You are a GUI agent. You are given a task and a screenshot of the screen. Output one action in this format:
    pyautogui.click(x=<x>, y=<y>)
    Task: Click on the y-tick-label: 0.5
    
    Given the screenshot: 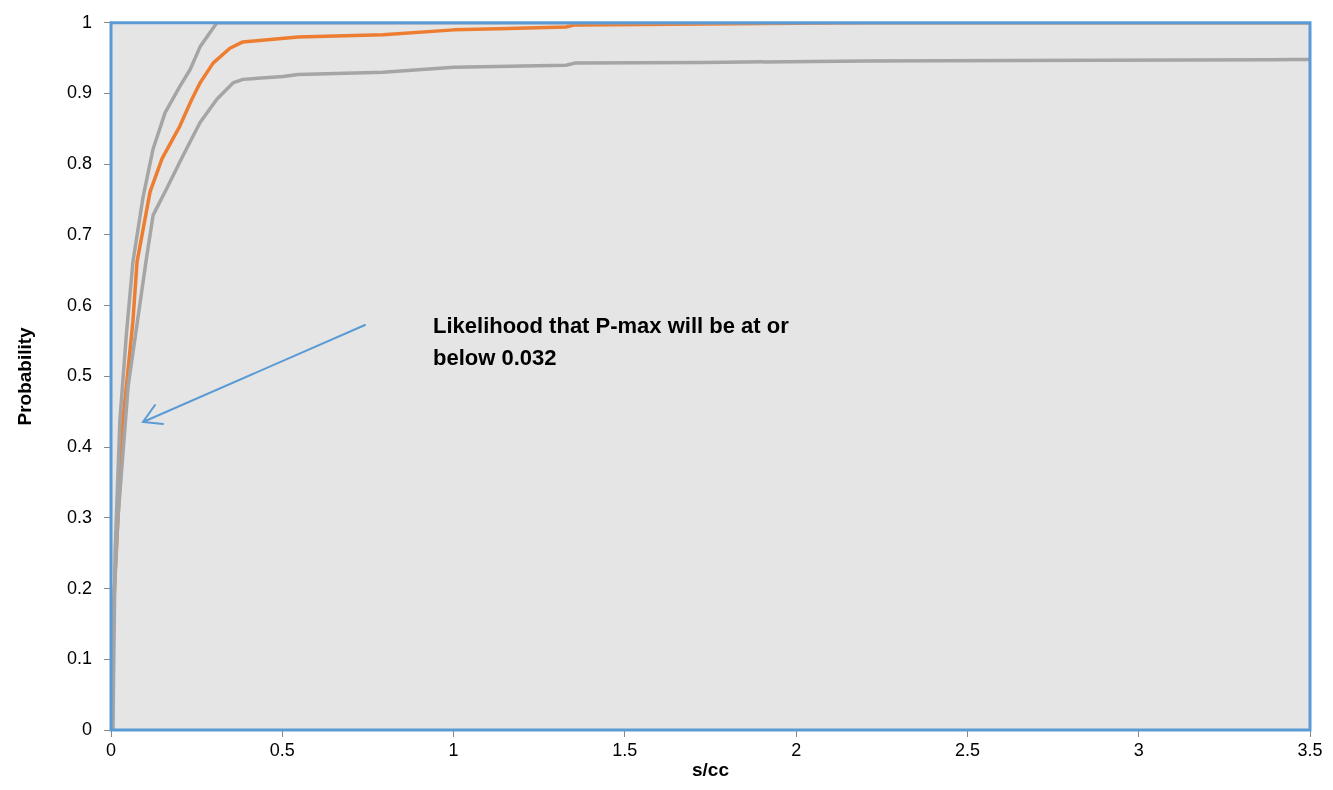 What is the action you would take?
    pyautogui.click(x=79, y=375)
    